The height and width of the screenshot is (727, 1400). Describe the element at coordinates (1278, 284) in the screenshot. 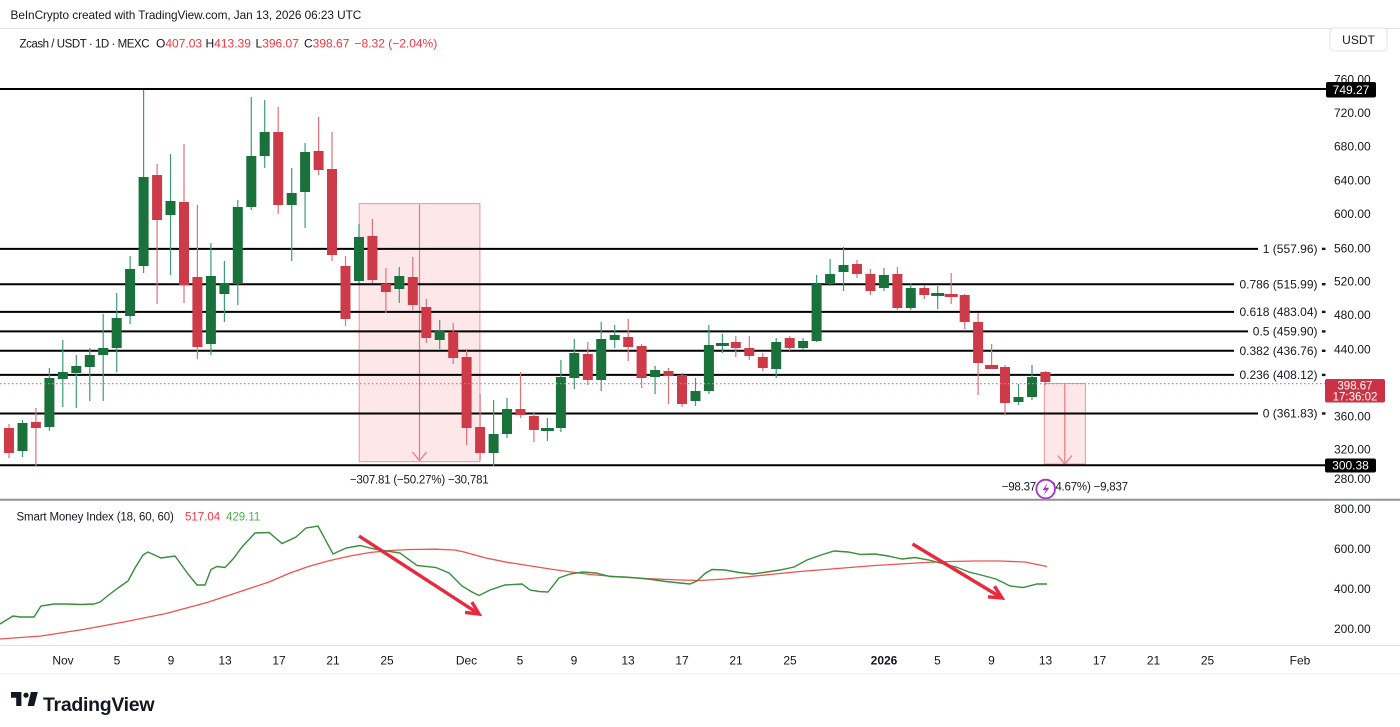

I see `svg-text: 0.786 (515.99)` at that location.